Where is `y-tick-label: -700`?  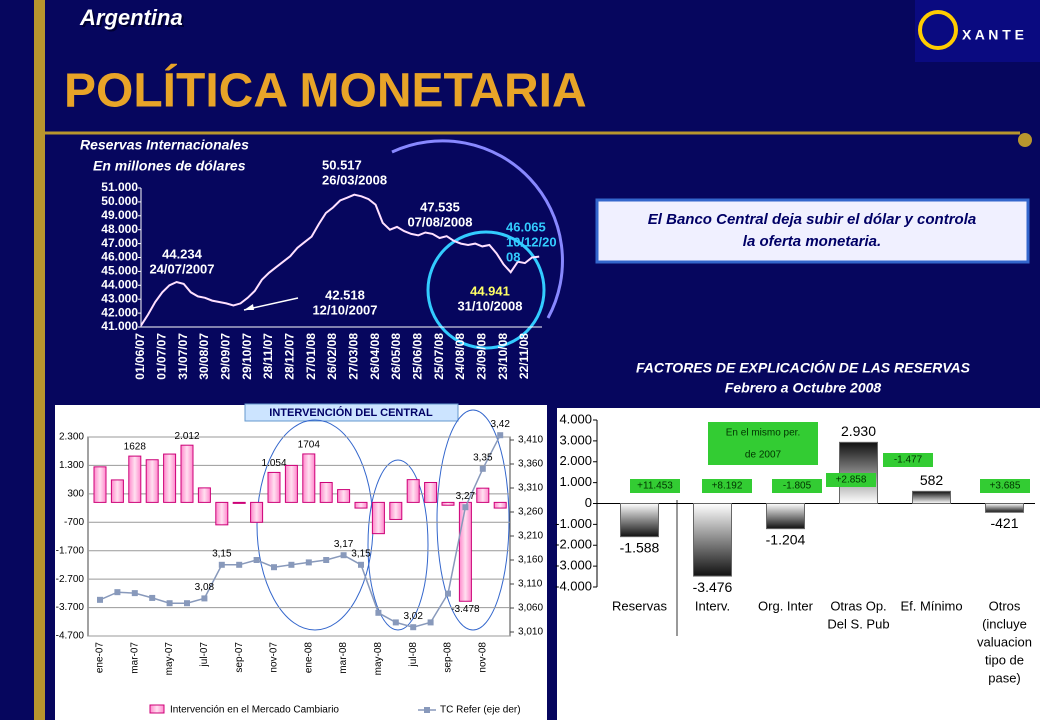
y-tick-label: -700 is located at coordinates (74, 522).